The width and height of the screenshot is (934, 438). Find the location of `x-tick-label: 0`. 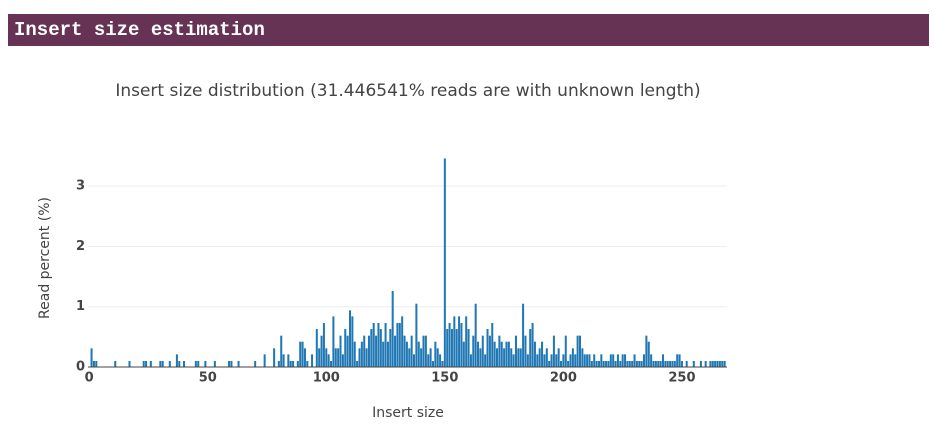

x-tick-label: 0 is located at coordinates (89, 378).